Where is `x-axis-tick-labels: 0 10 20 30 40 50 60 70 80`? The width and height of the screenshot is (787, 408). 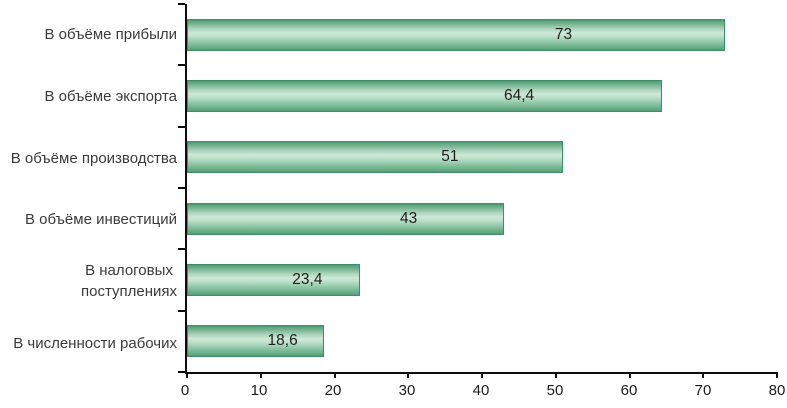 x-axis-tick-labels: 0 10 20 30 40 50 60 70 80 is located at coordinates (483, 393).